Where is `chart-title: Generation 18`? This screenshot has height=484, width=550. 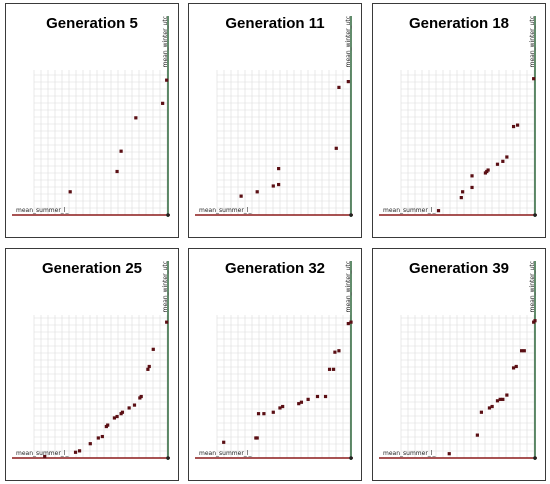 chart-title: Generation 18 is located at coordinates (459, 23).